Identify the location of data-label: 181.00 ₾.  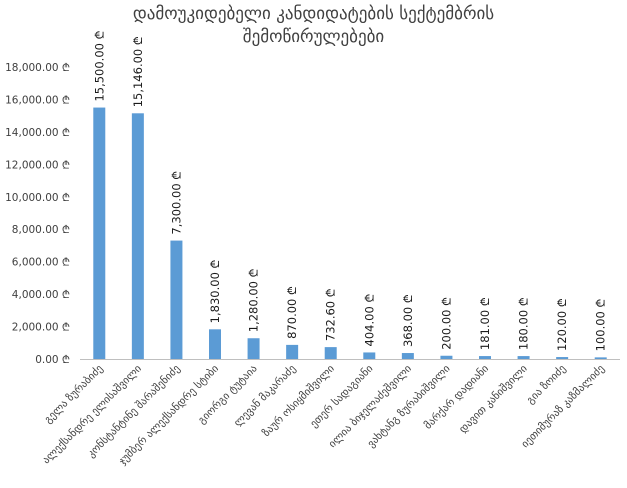
(485, 323).